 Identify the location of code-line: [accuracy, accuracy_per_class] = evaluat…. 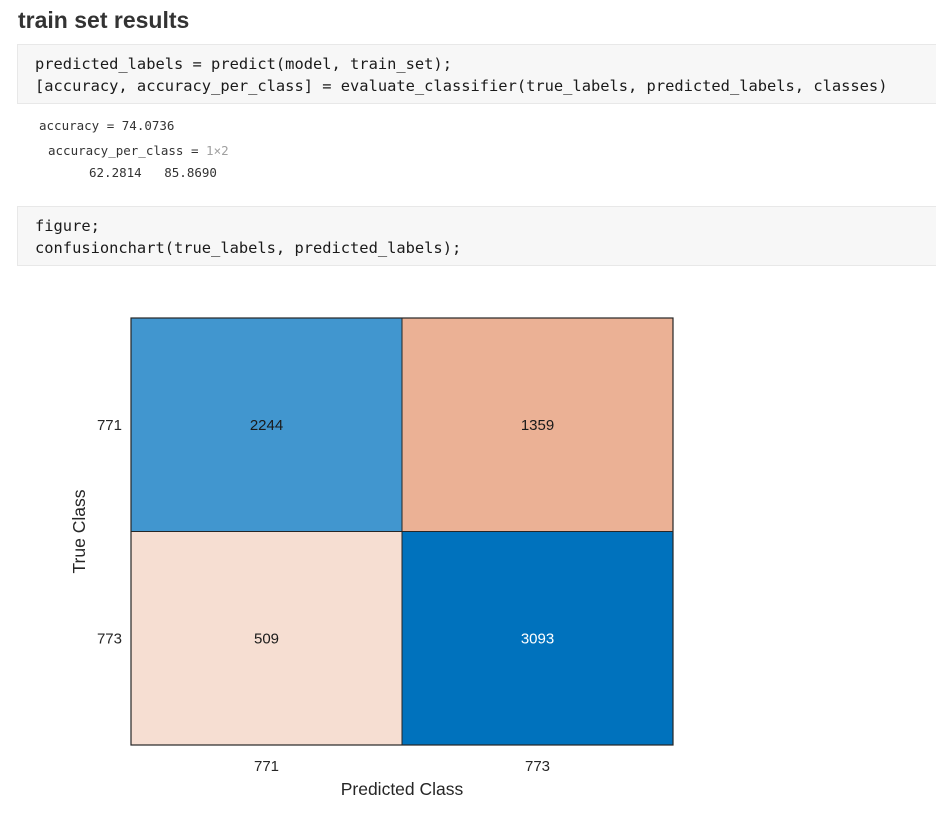
(461, 86).